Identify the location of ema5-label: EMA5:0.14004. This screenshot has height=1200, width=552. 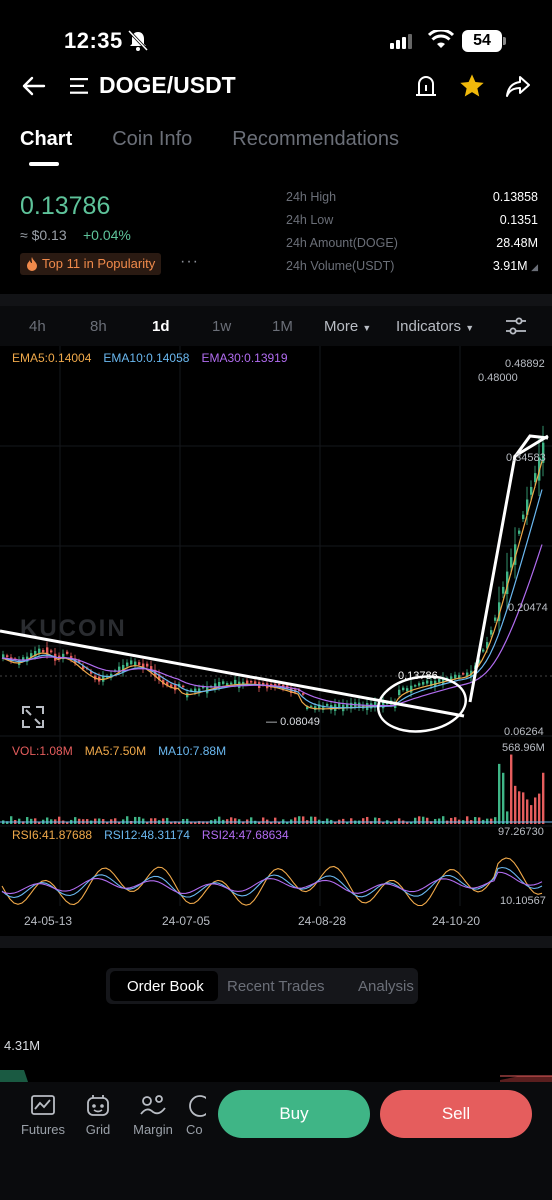
(52, 358).